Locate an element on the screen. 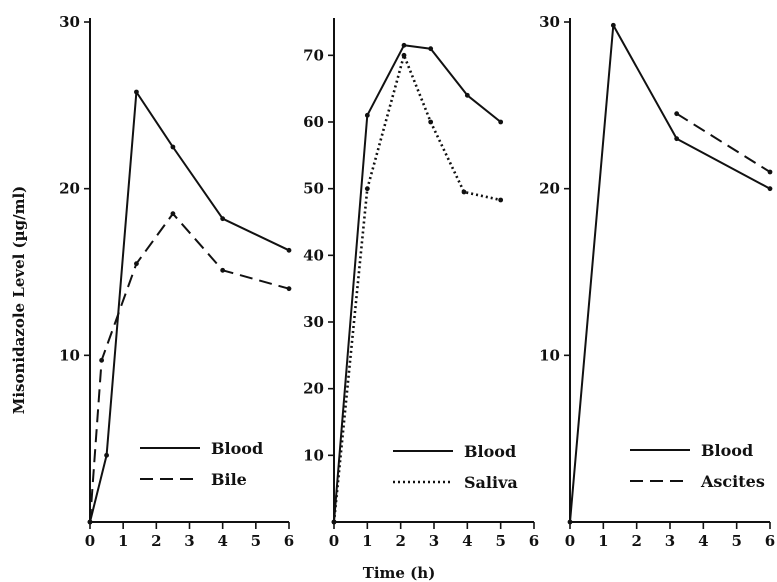 Image resolution: width=777 pixels, height=582 pixels. y-tick-label: 40 is located at coordinates (313, 255).